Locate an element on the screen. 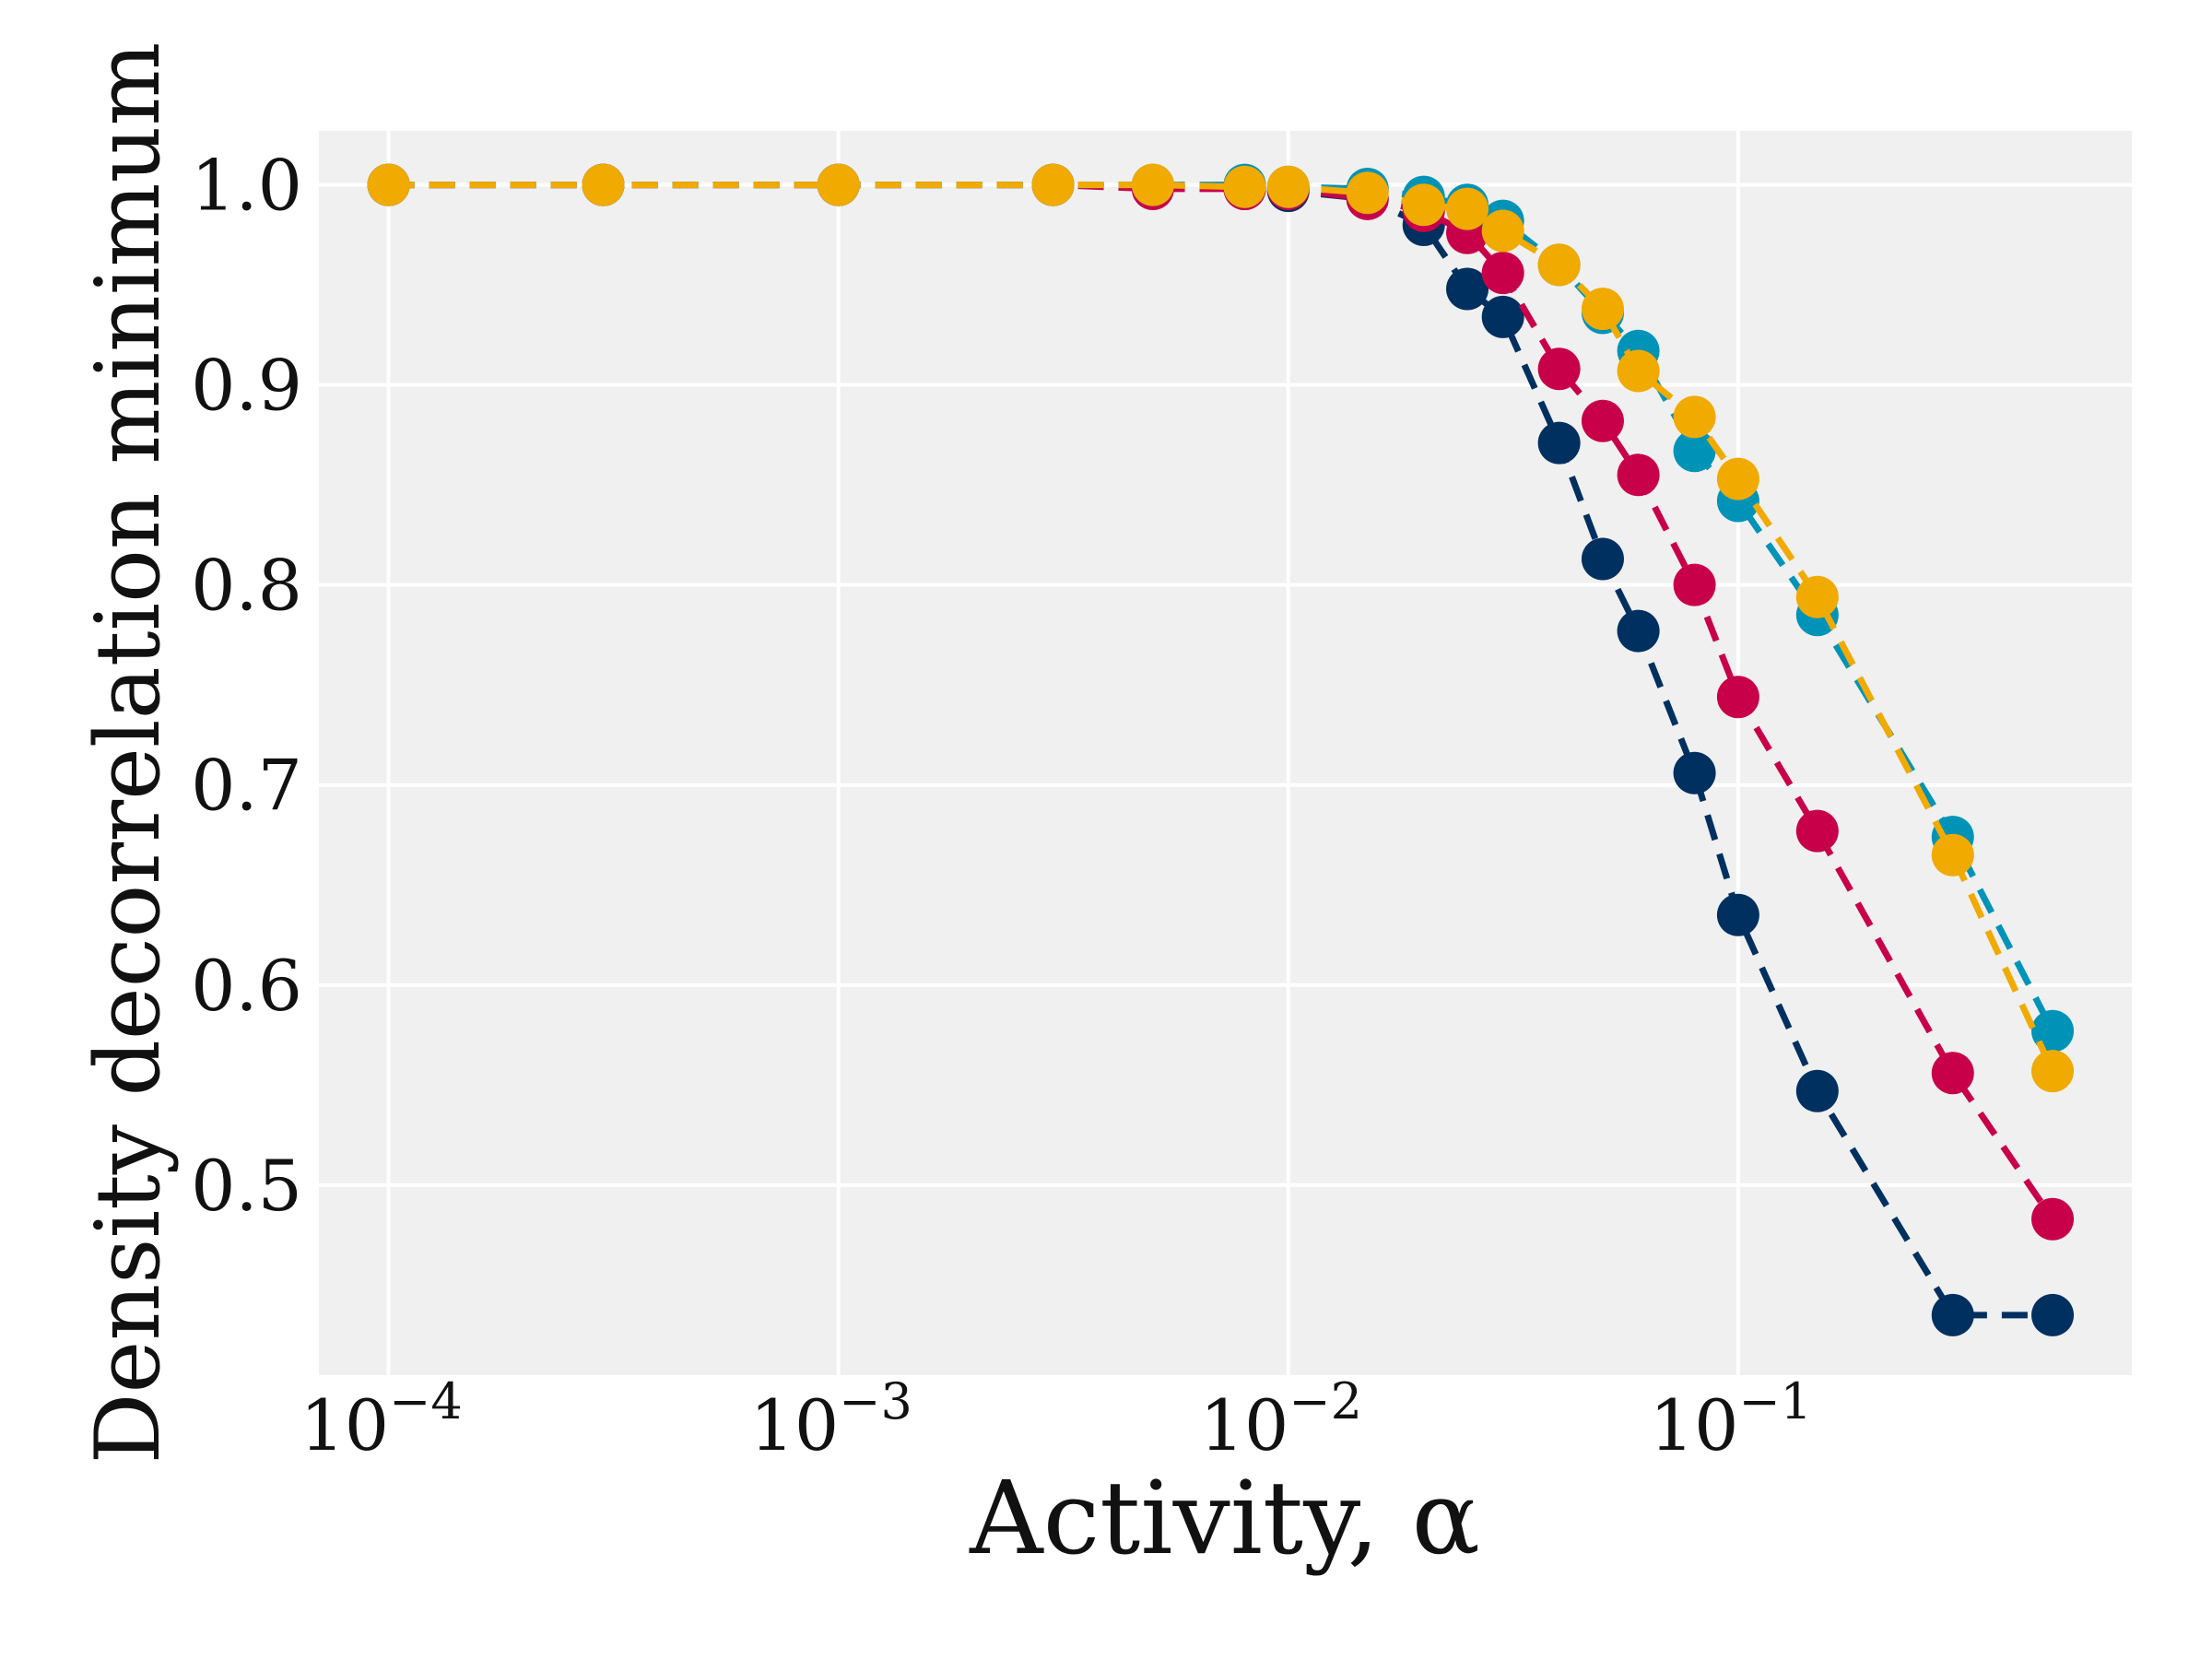  x-axis-label: Activity, α is located at coordinates (1224, 1518).